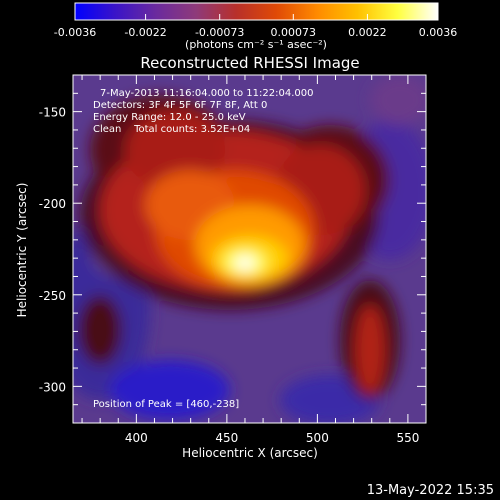 This screenshot has width=500, height=500. I want to click on x-tick-label: 550, so click(407, 438).